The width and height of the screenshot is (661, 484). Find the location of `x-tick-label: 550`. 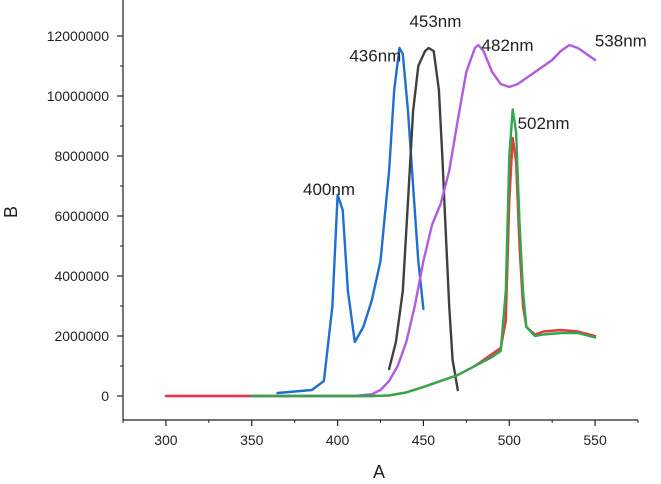

x-tick-label: 550 is located at coordinates (595, 440).